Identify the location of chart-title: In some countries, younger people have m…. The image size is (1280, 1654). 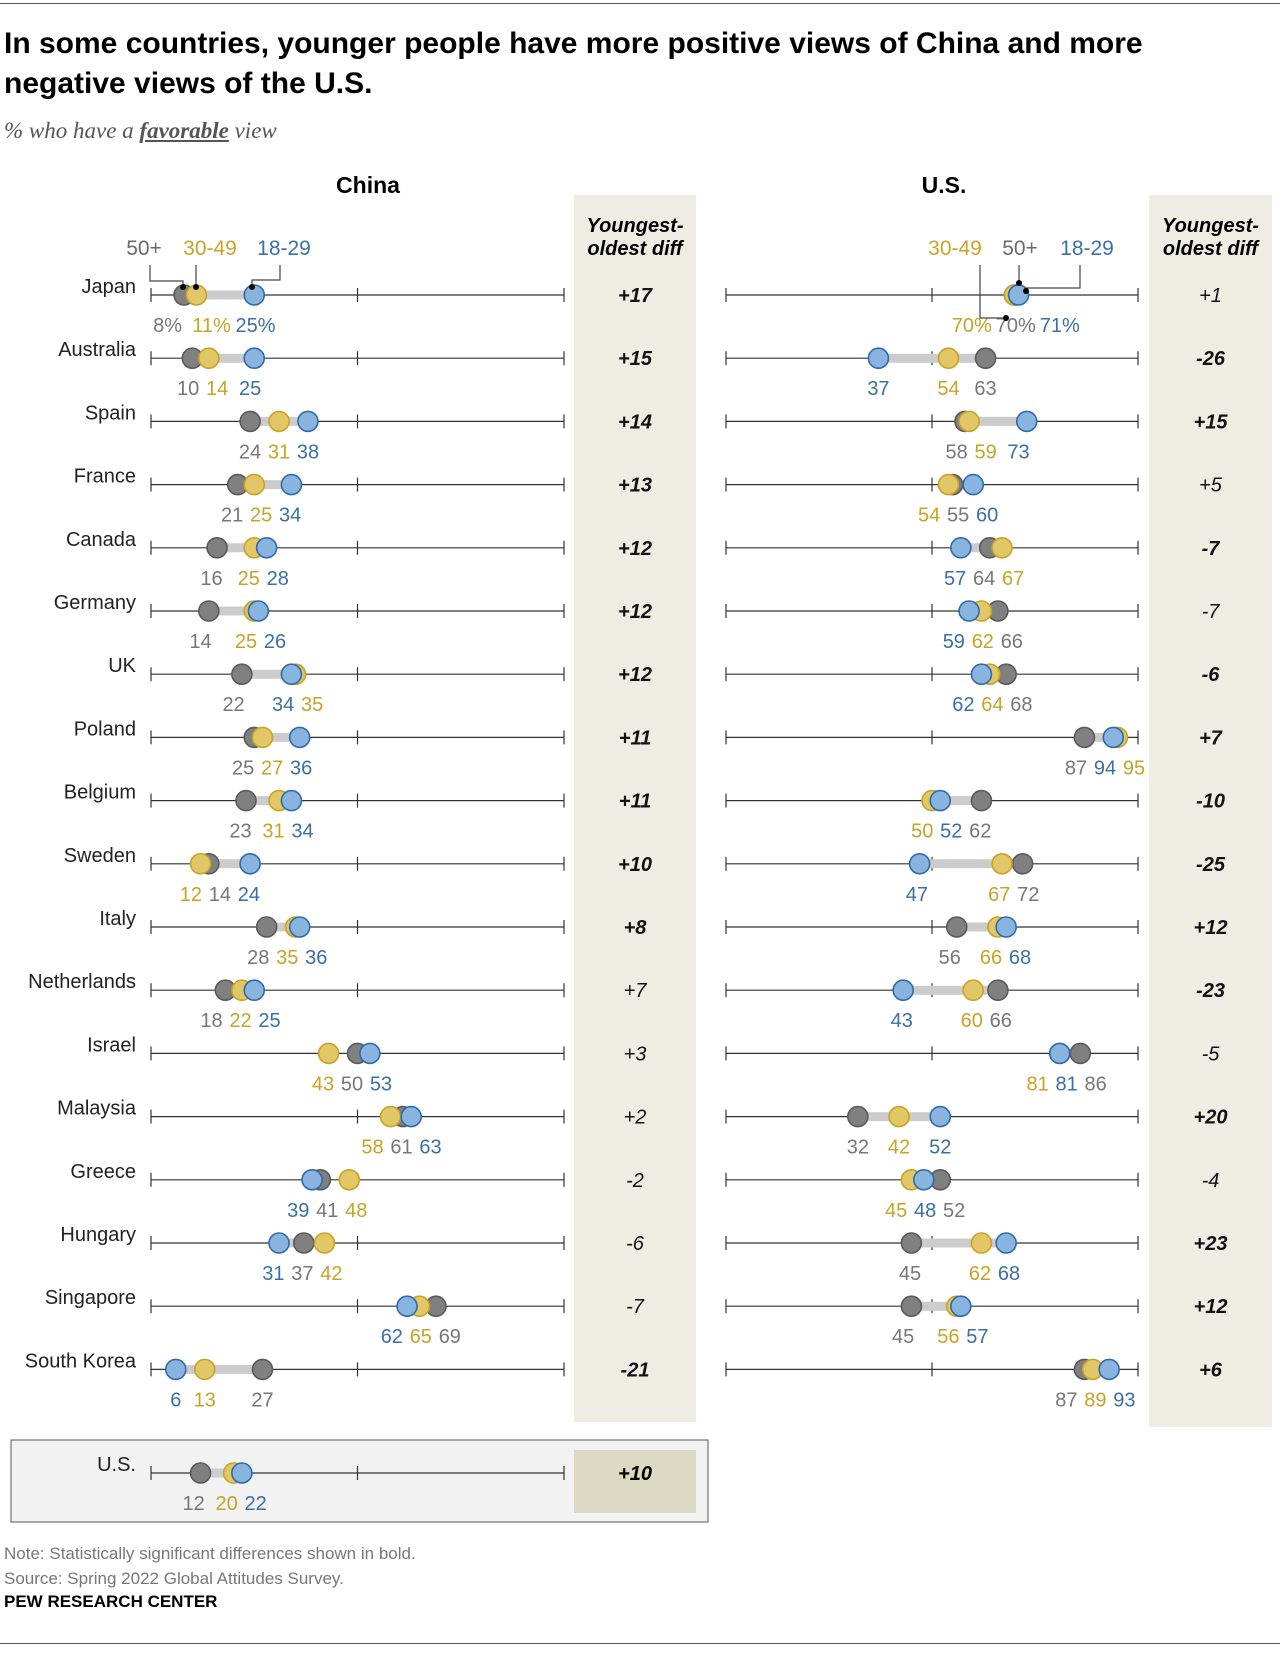
(573, 63).